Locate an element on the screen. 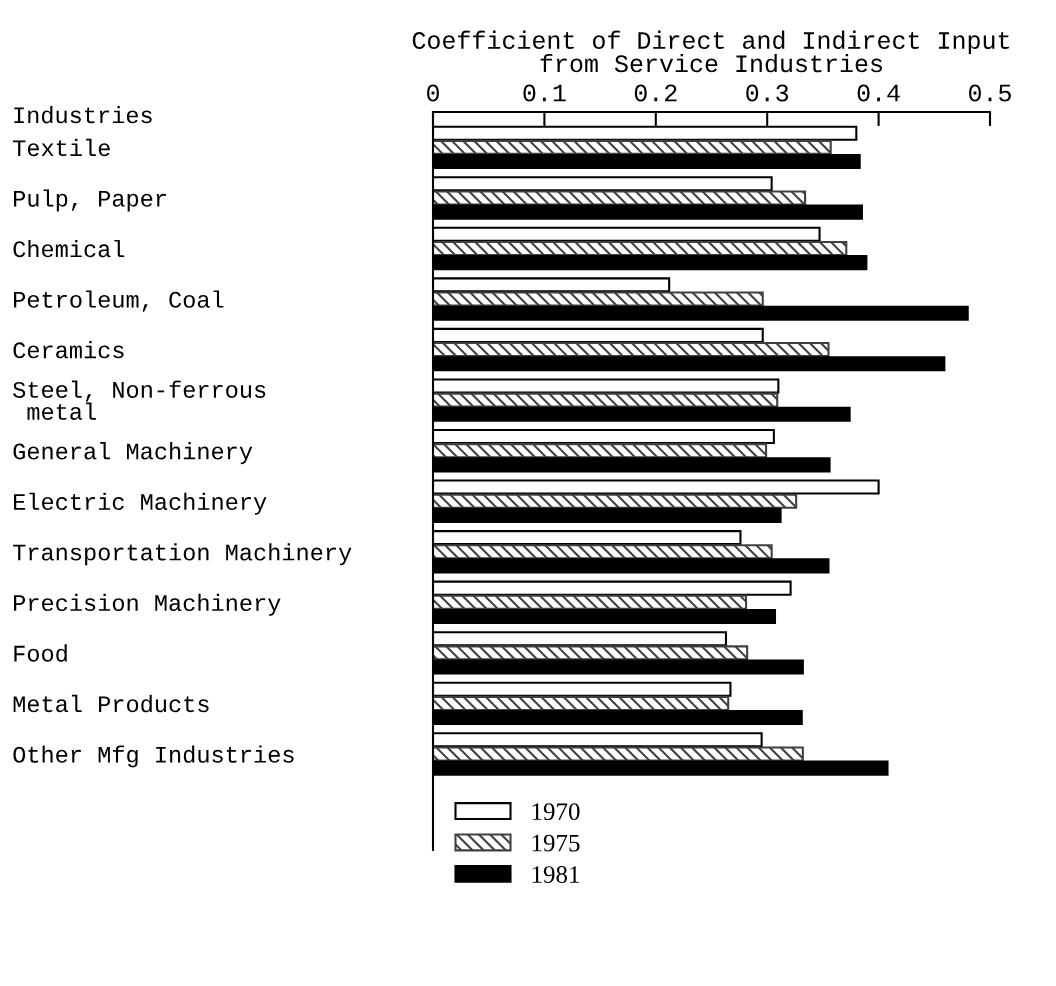 The image size is (1056, 986). x-tick-label: 0.2 is located at coordinates (655, 93).